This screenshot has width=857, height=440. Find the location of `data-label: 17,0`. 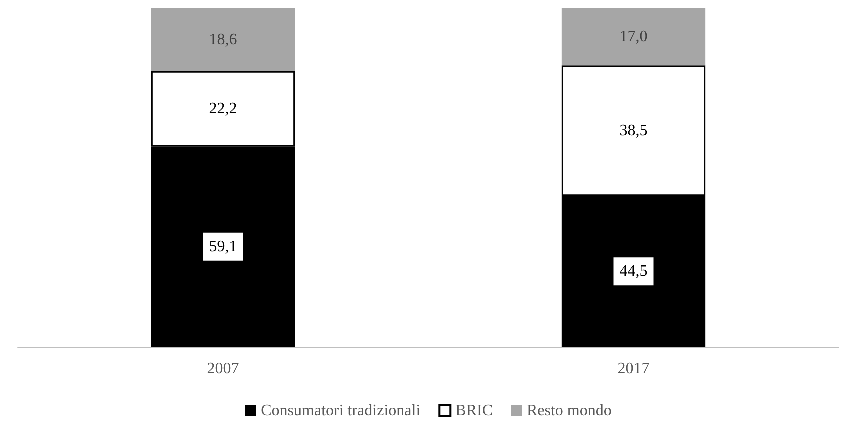

data-label: 17,0 is located at coordinates (634, 37).